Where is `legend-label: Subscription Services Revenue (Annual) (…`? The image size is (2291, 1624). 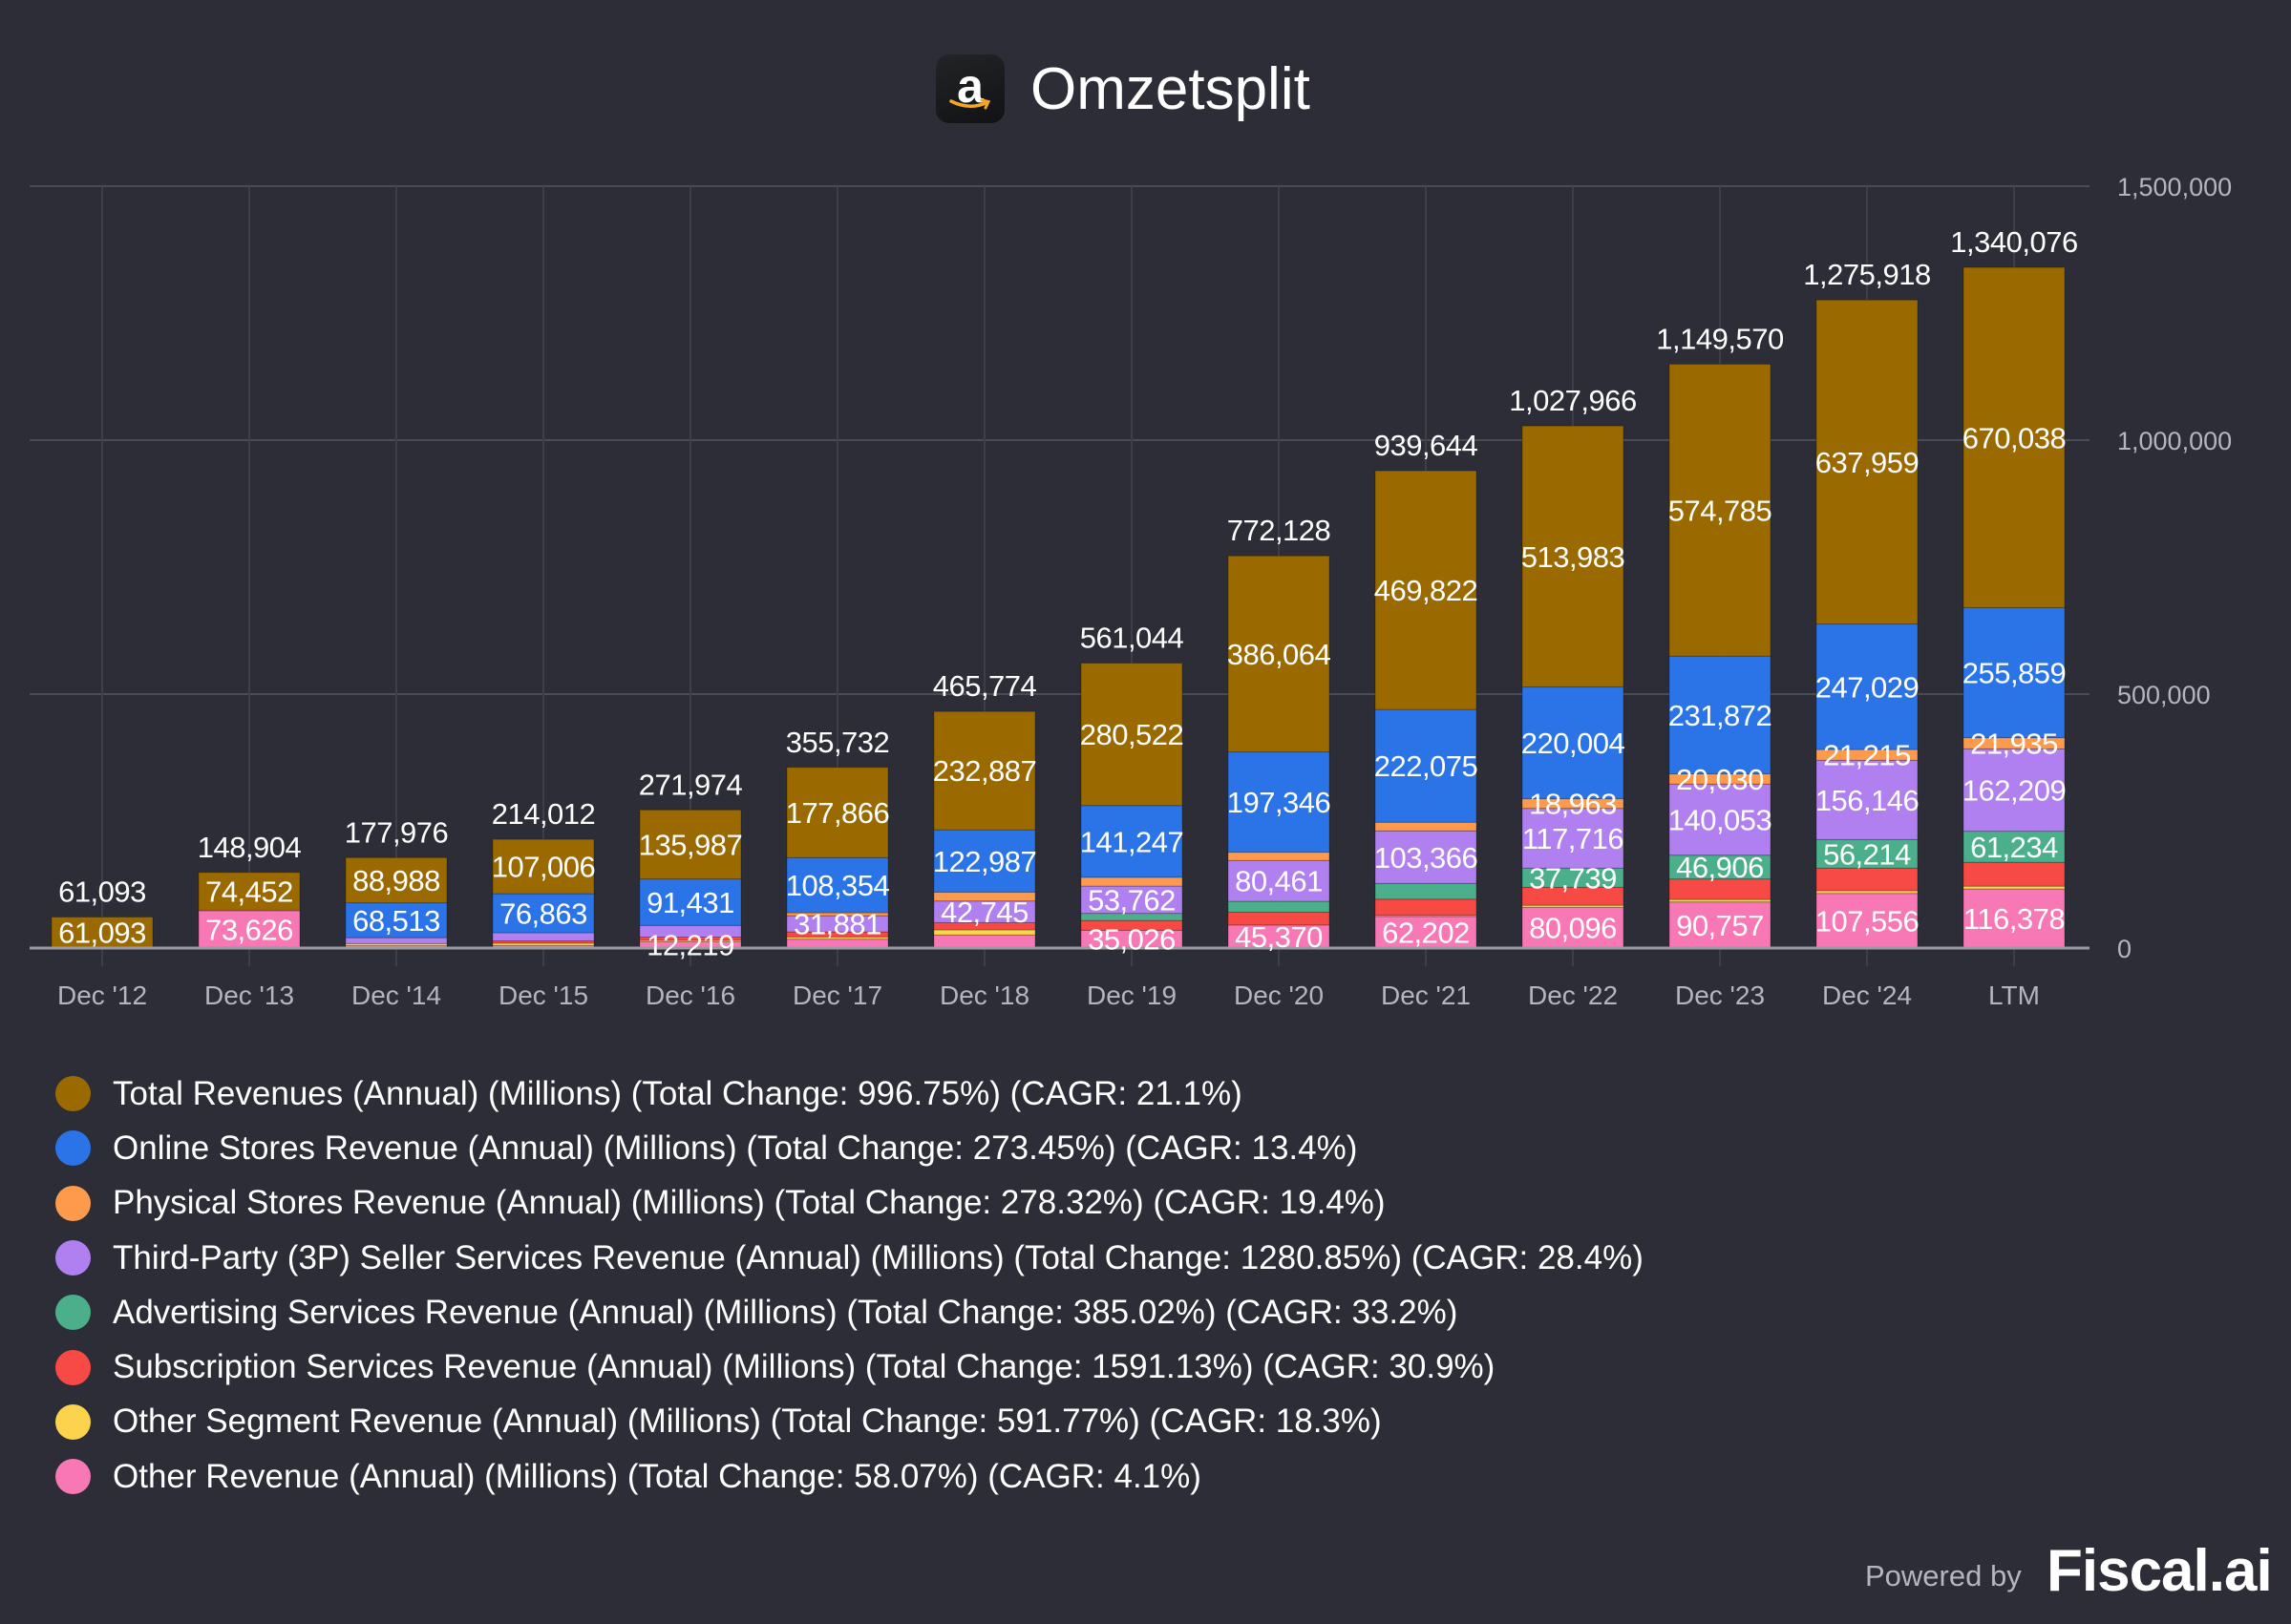 legend-label: Subscription Services Revenue (Annual) (… is located at coordinates (804, 1367).